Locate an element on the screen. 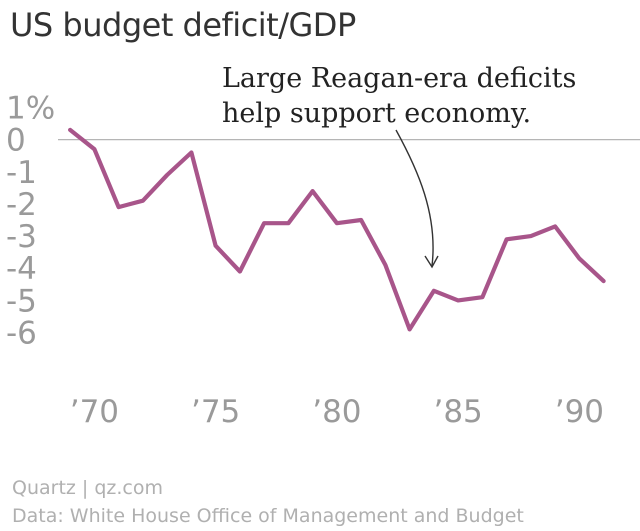 The width and height of the screenshot is (640, 531). annotation-arrowhead is located at coordinates (431, 262).